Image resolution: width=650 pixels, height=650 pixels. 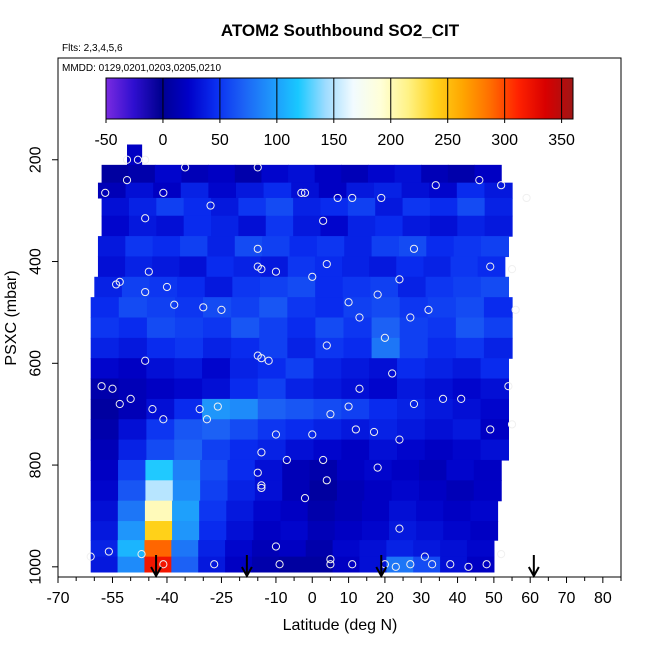 I want to click on y-tick-label: 200, so click(x=36, y=159).